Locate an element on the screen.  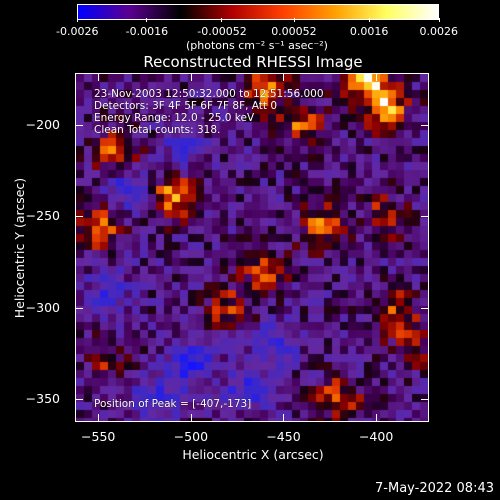
x-tick-label: −550 is located at coordinates (98, 436).